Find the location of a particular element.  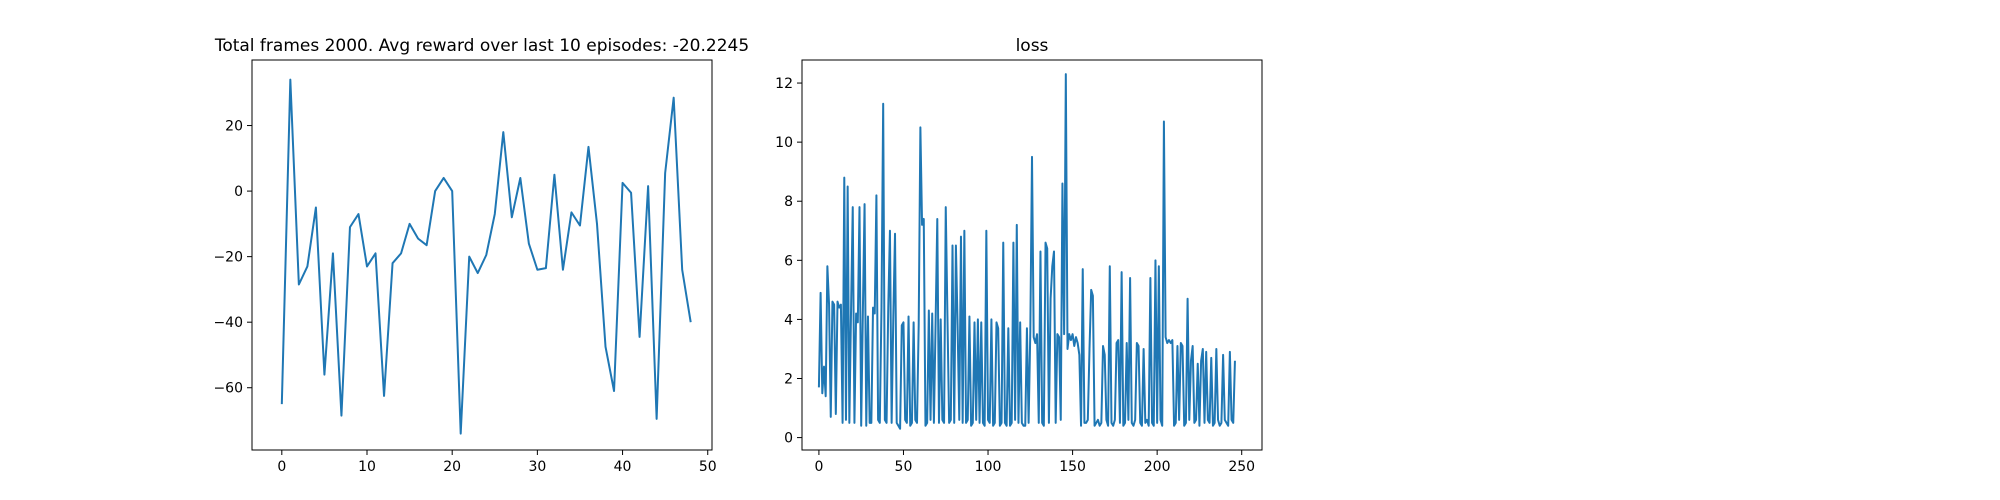

reward-y-tick-label: −20 is located at coordinates (228, 258).